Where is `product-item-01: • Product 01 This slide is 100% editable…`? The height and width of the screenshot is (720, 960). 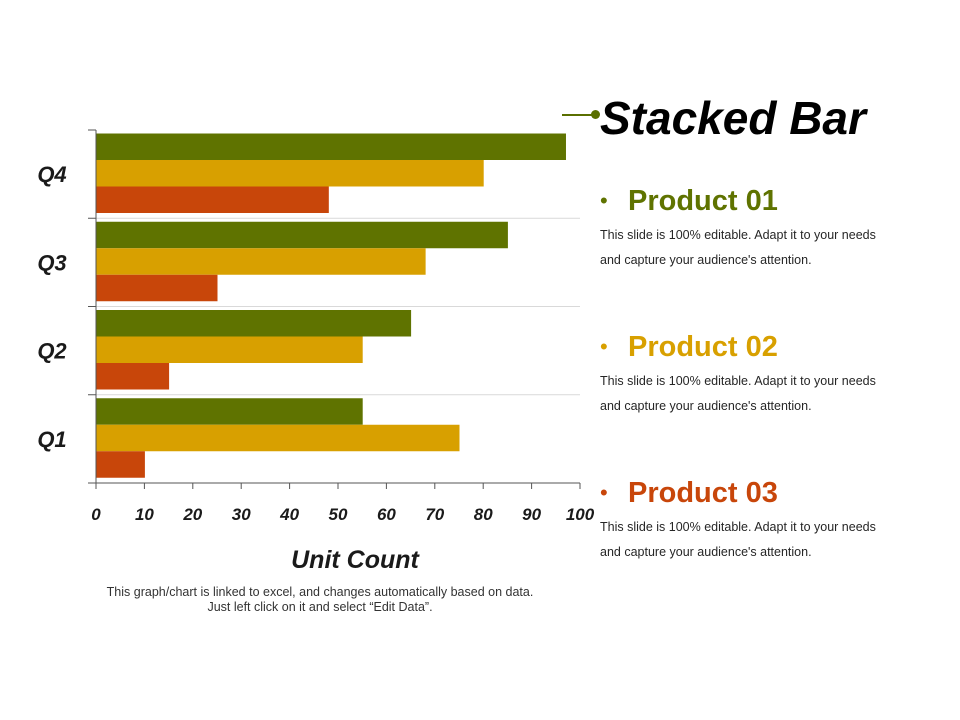 product-item-01: • Product 01 This slide is 100% editable… is located at coordinates (750, 228).